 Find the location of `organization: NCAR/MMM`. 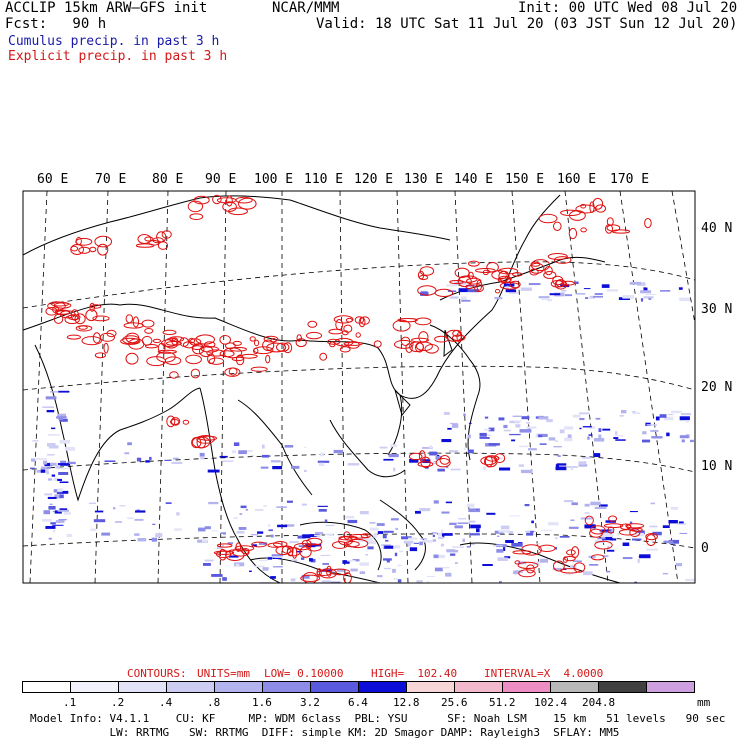

organization: NCAR/MMM is located at coordinates (306, 8).